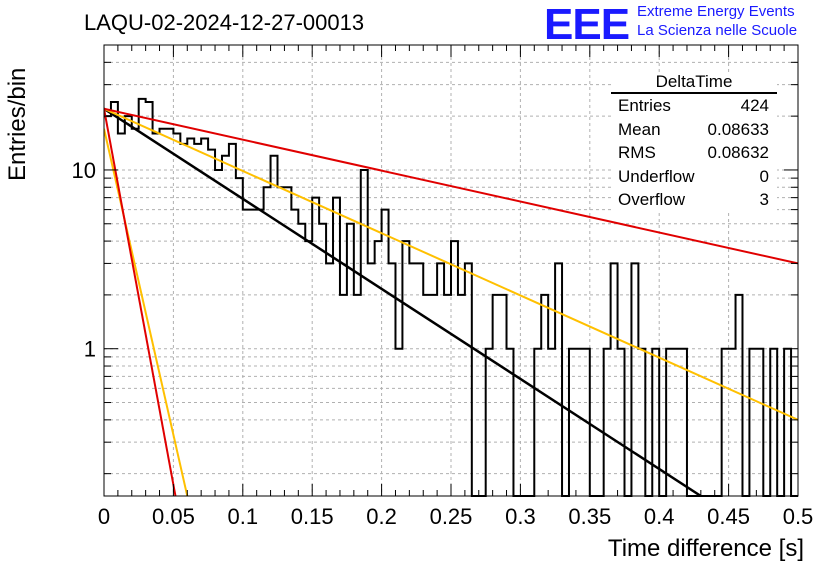 The height and width of the screenshot is (572, 836). Describe the element at coordinates (656, 176) in the screenshot. I see `stats-label: Underflow` at that location.